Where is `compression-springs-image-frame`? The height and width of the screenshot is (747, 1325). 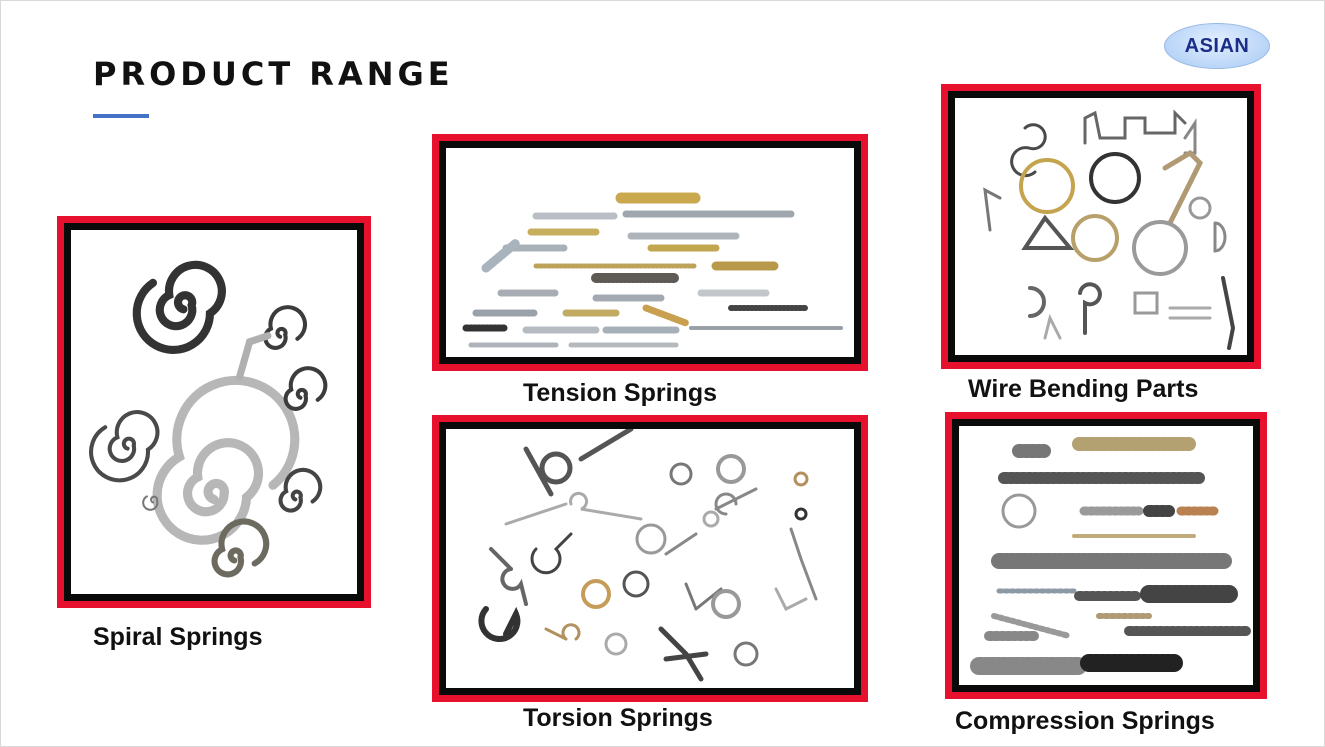
compression-springs-image-frame is located at coordinates (1106, 555).